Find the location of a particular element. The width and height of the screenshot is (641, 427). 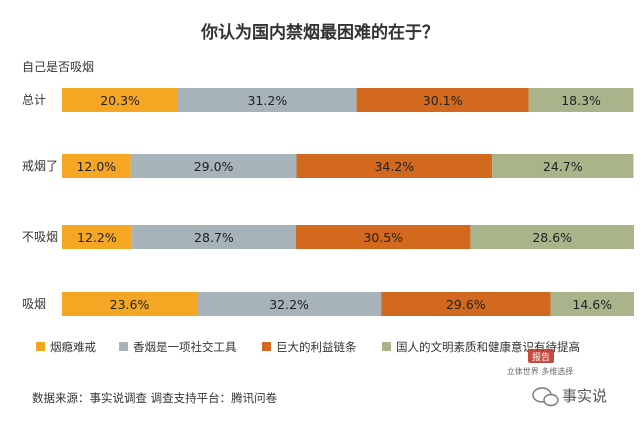

legend-label: 香烟是一项社交工具 is located at coordinates (185, 347).